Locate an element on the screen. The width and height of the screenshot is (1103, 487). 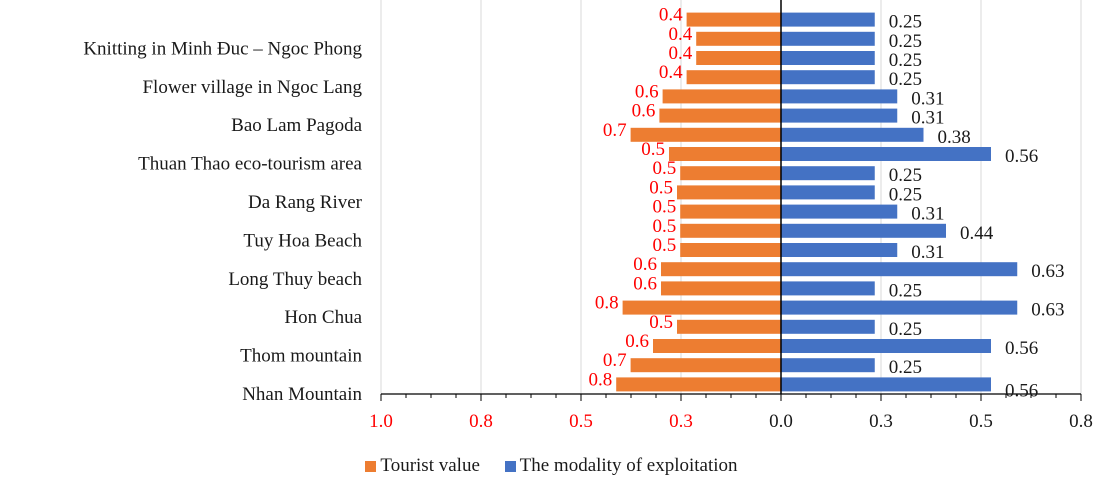
data-label-modality-7: 0.56 is located at coordinates (1021, 156).